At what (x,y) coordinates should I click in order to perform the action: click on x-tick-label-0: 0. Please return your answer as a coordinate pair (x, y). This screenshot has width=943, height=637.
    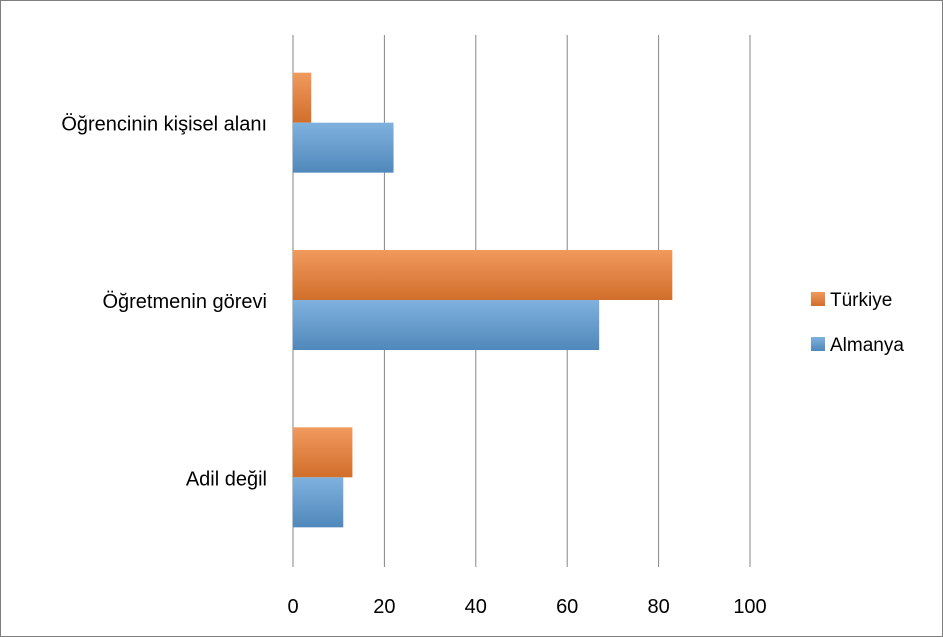
    Looking at the image, I should click on (292, 607).